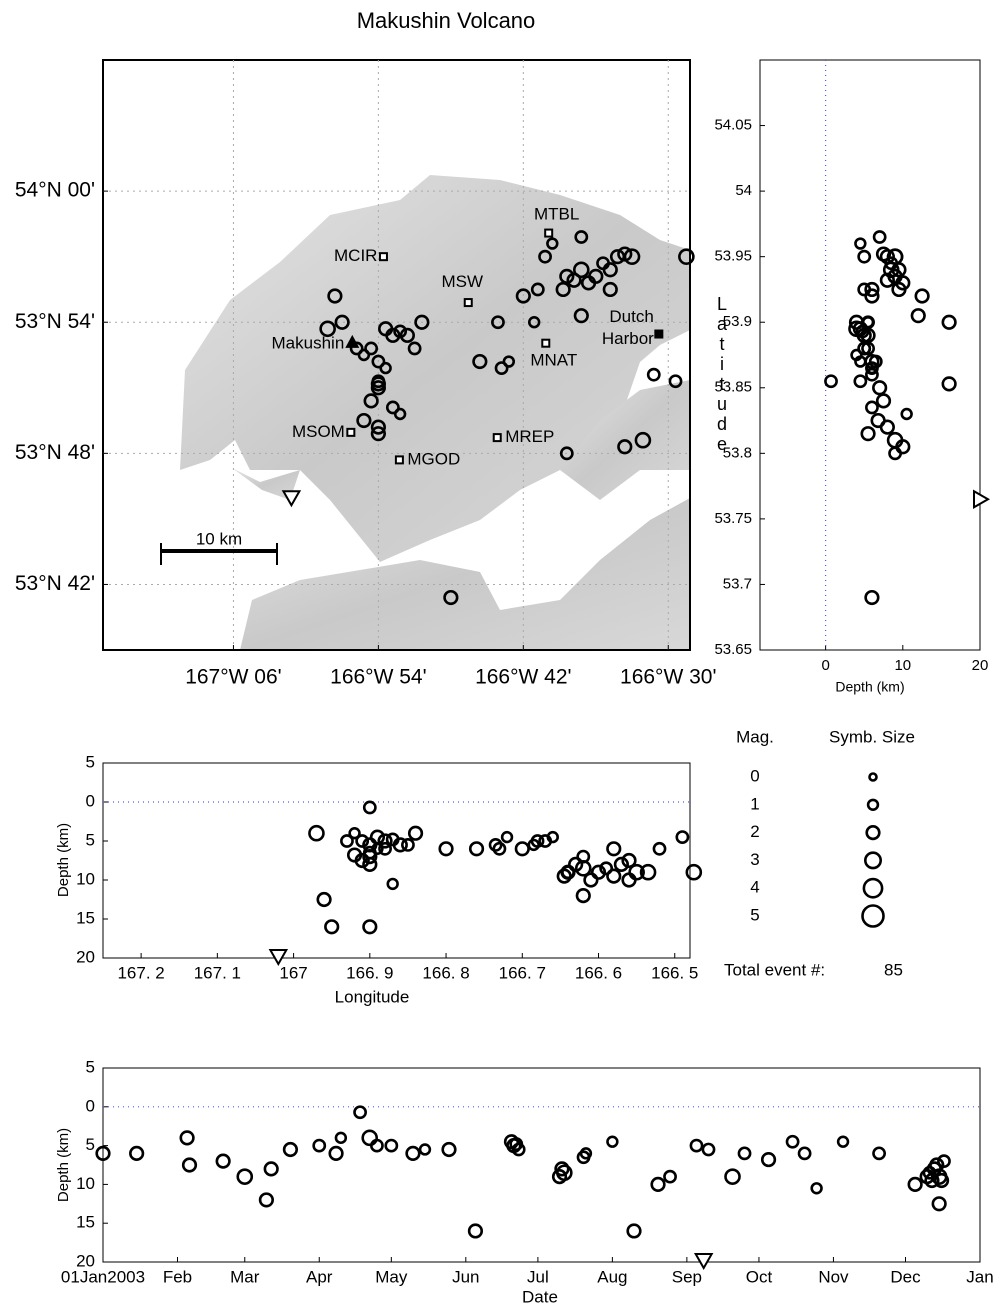 The width and height of the screenshot is (997, 1310). Describe the element at coordinates (319, 1276) in the screenshot. I see `x-tick-label: Apr` at that location.